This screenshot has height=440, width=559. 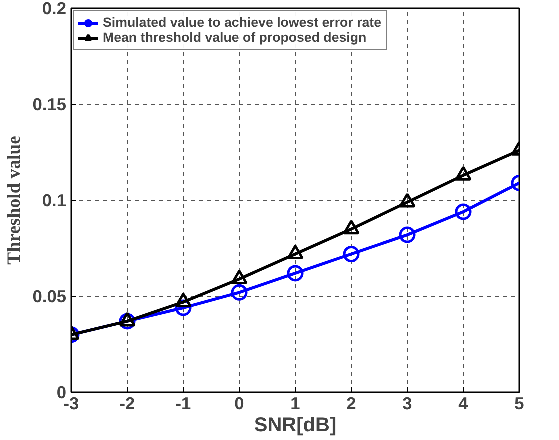 What do you see at coordinates (184, 404) in the screenshot?
I see `x-tick-label: -1` at bounding box center [184, 404].